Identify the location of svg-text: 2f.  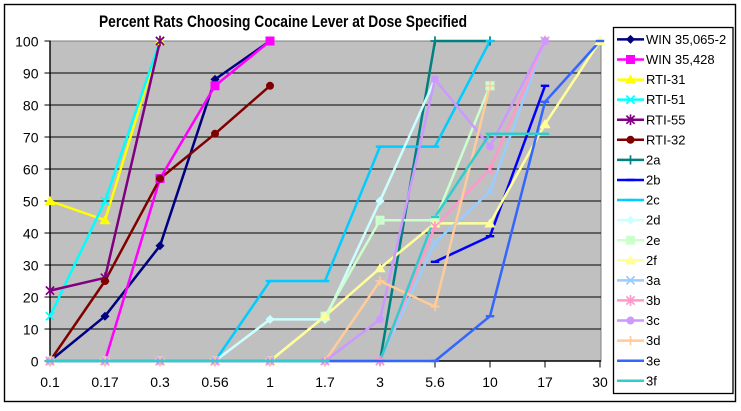
(651, 260).